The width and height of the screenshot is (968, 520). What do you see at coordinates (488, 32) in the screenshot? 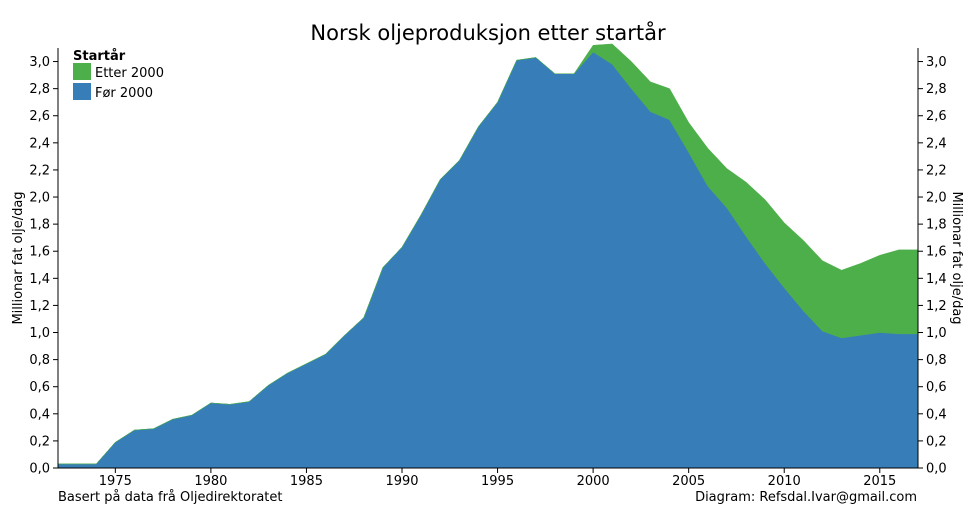
I see `chart-title: Norsk oljeproduksjon etter startår` at bounding box center [488, 32].